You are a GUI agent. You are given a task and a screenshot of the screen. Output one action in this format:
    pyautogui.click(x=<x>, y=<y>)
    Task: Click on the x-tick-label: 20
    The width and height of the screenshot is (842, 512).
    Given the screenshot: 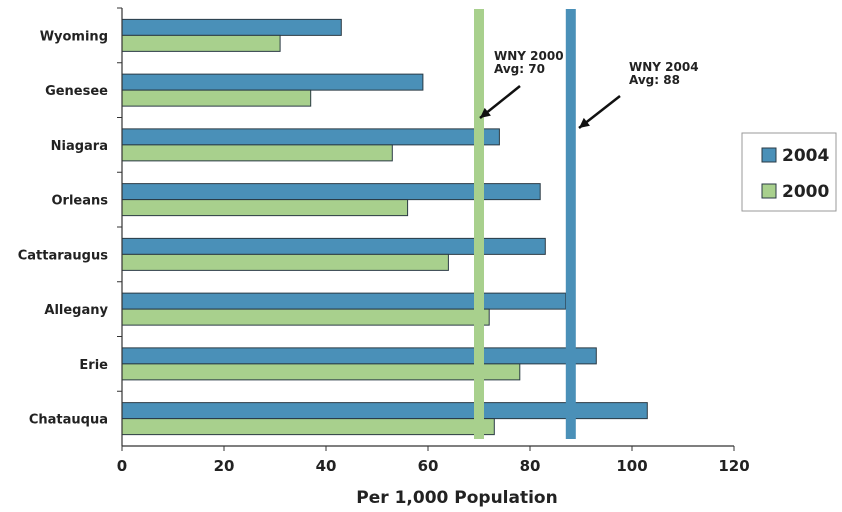 What is the action you would take?
    pyautogui.click(x=224, y=466)
    